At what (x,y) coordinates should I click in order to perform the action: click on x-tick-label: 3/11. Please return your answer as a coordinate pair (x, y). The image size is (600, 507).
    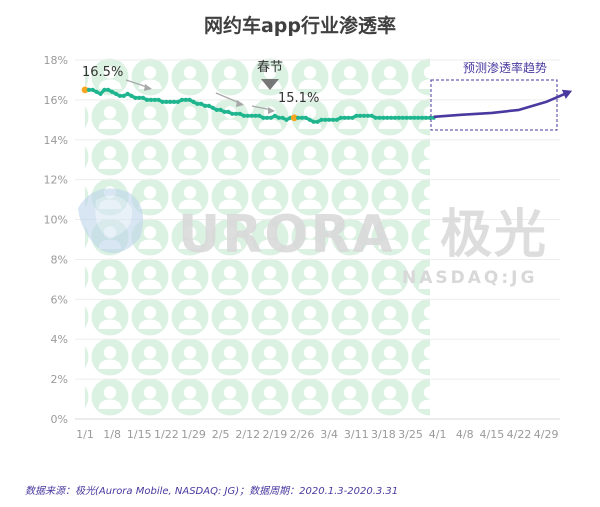
    Looking at the image, I should click on (356, 434).